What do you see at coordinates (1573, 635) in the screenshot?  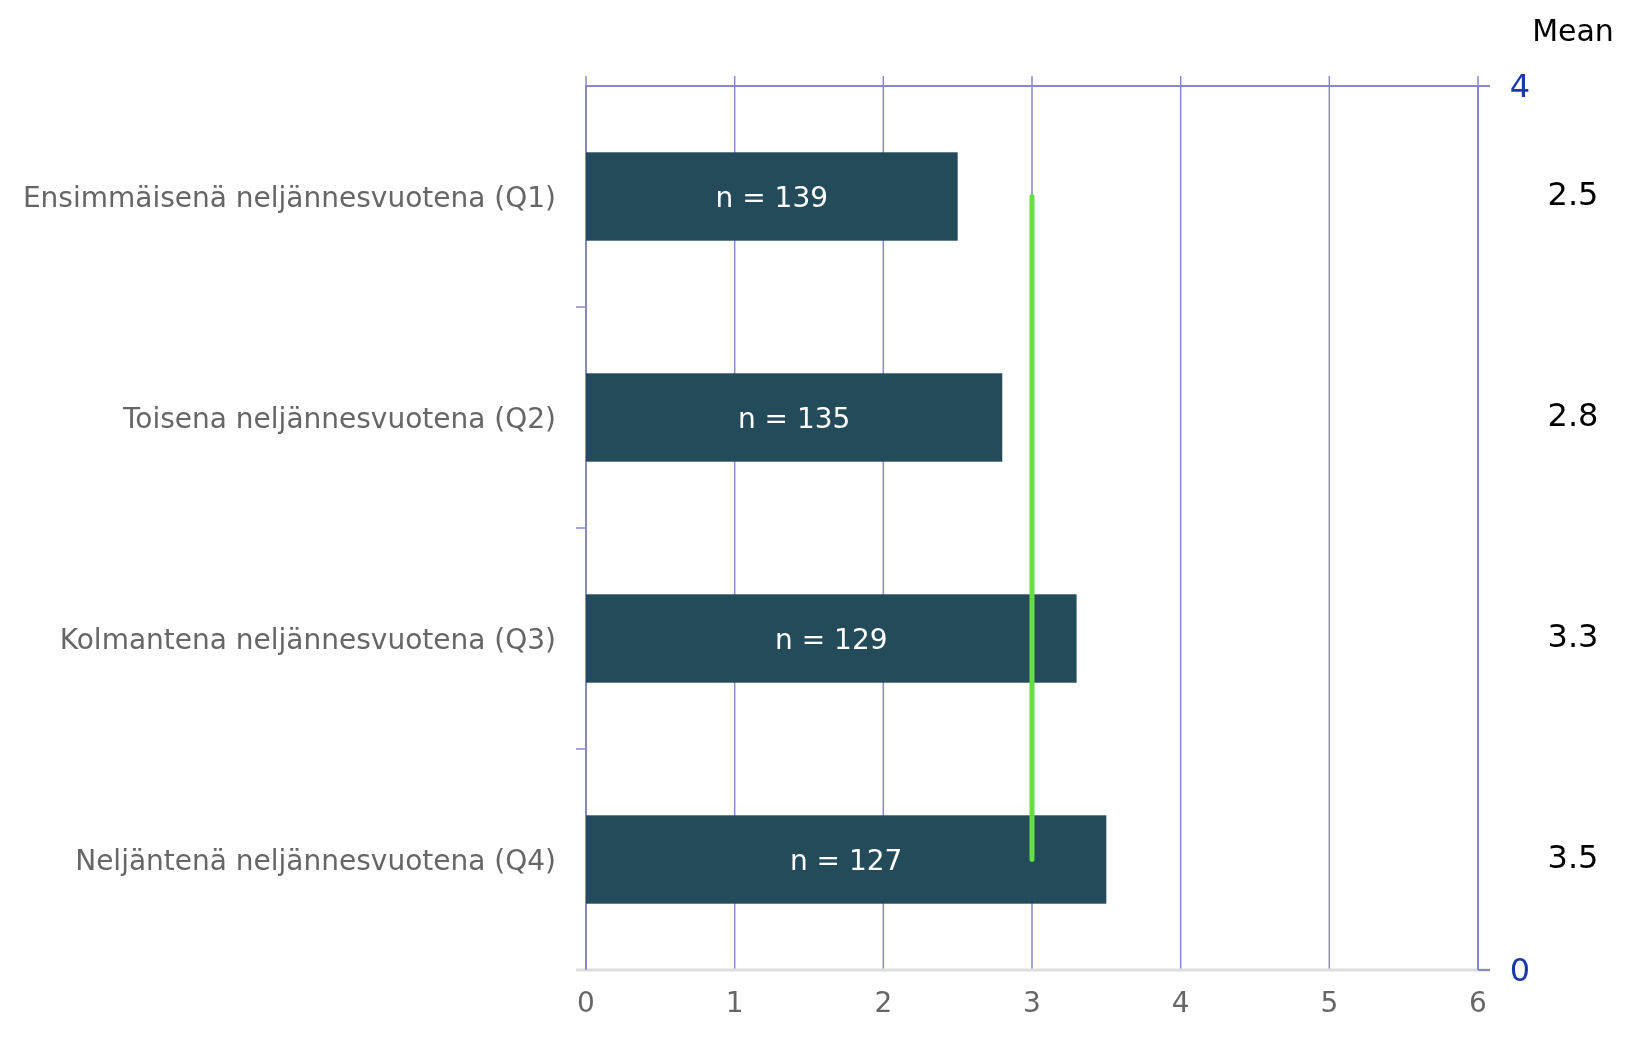 I see `data-label: 3.3` at bounding box center [1573, 635].